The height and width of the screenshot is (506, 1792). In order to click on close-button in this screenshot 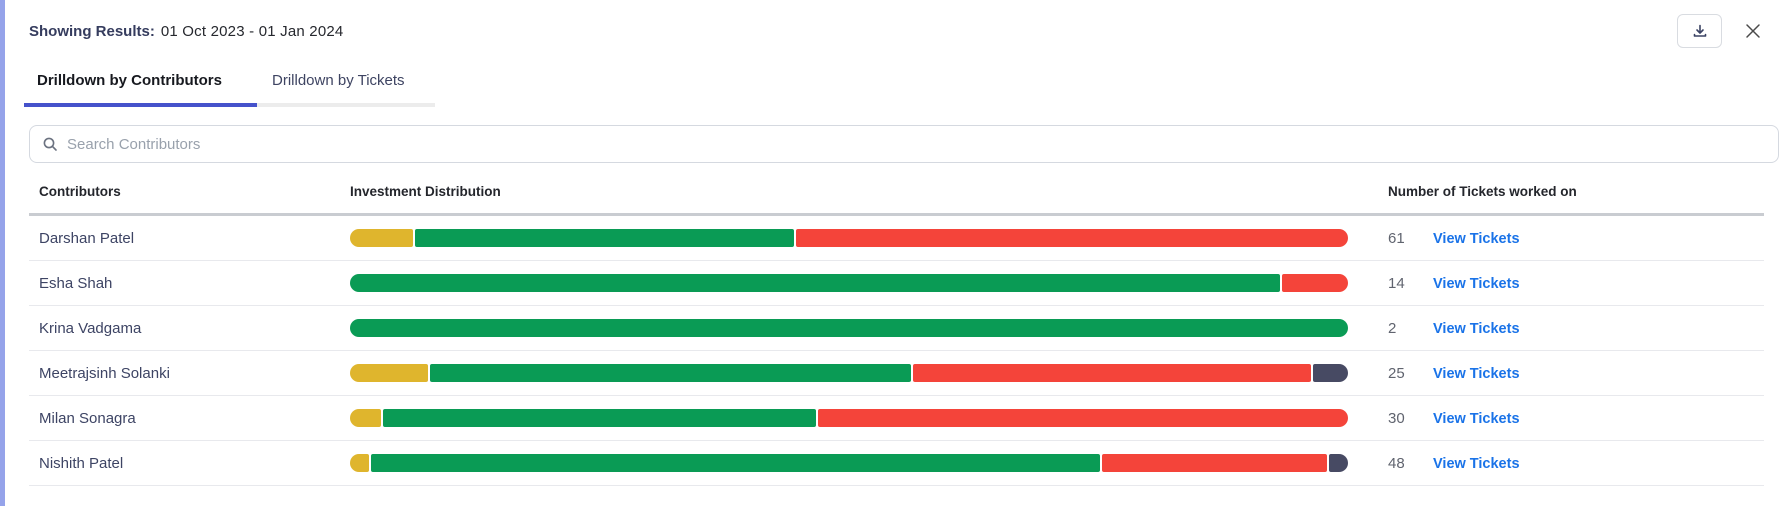, I will do `click(1753, 31)`.